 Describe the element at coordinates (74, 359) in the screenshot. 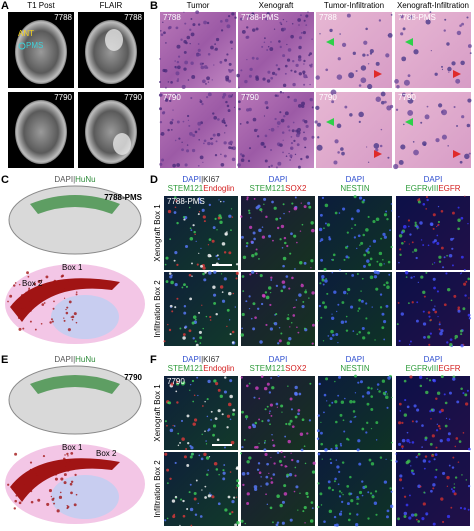

I see `stain-part: |` at that location.